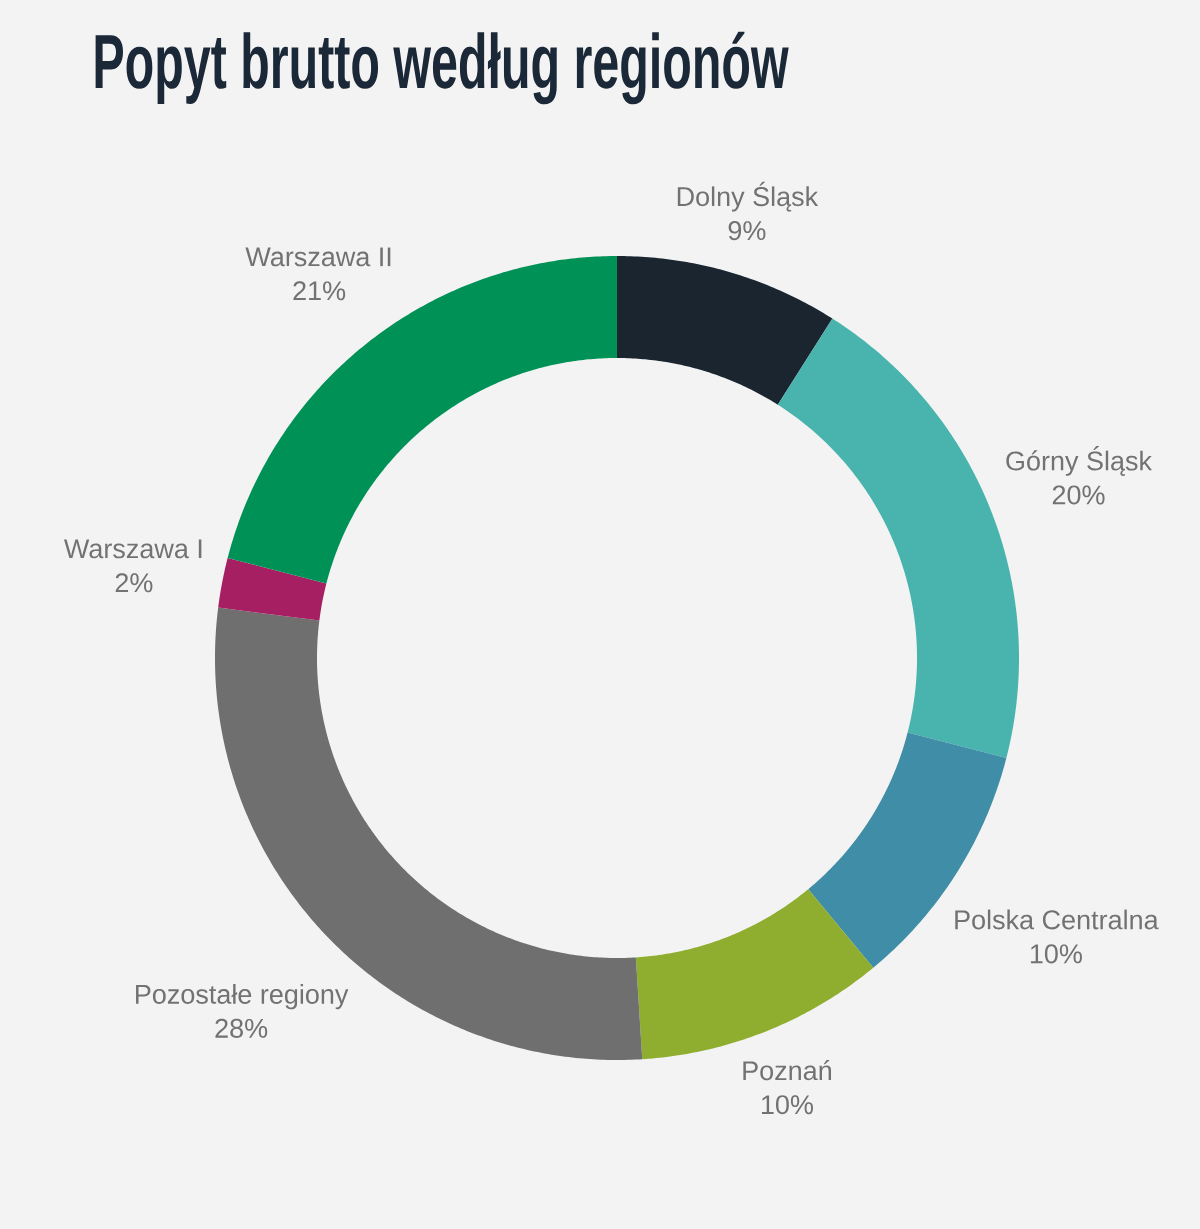 This screenshot has height=1229, width=1200. I want to click on chart-title: Popyt brutto według regionów, so click(442, 68).